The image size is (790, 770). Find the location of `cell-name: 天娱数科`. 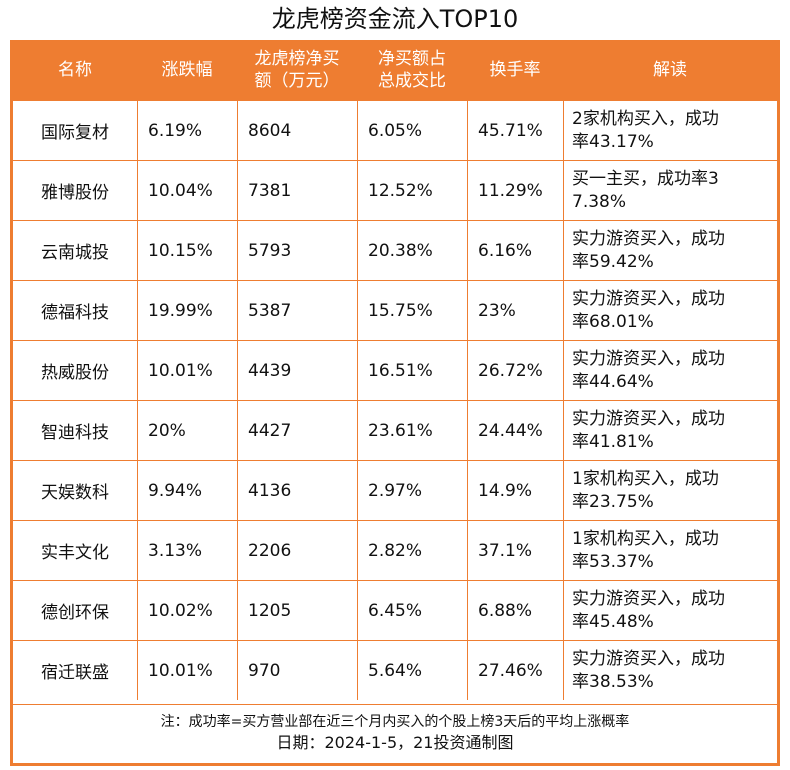

cell-name: 天娱数科 is located at coordinates (75, 493).